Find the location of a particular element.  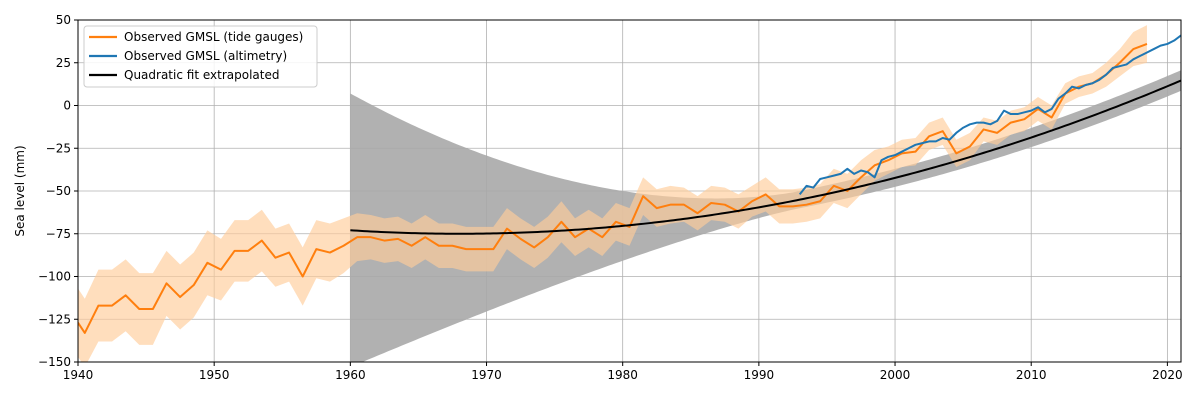

legend-box is located at coordinates (200, 56).